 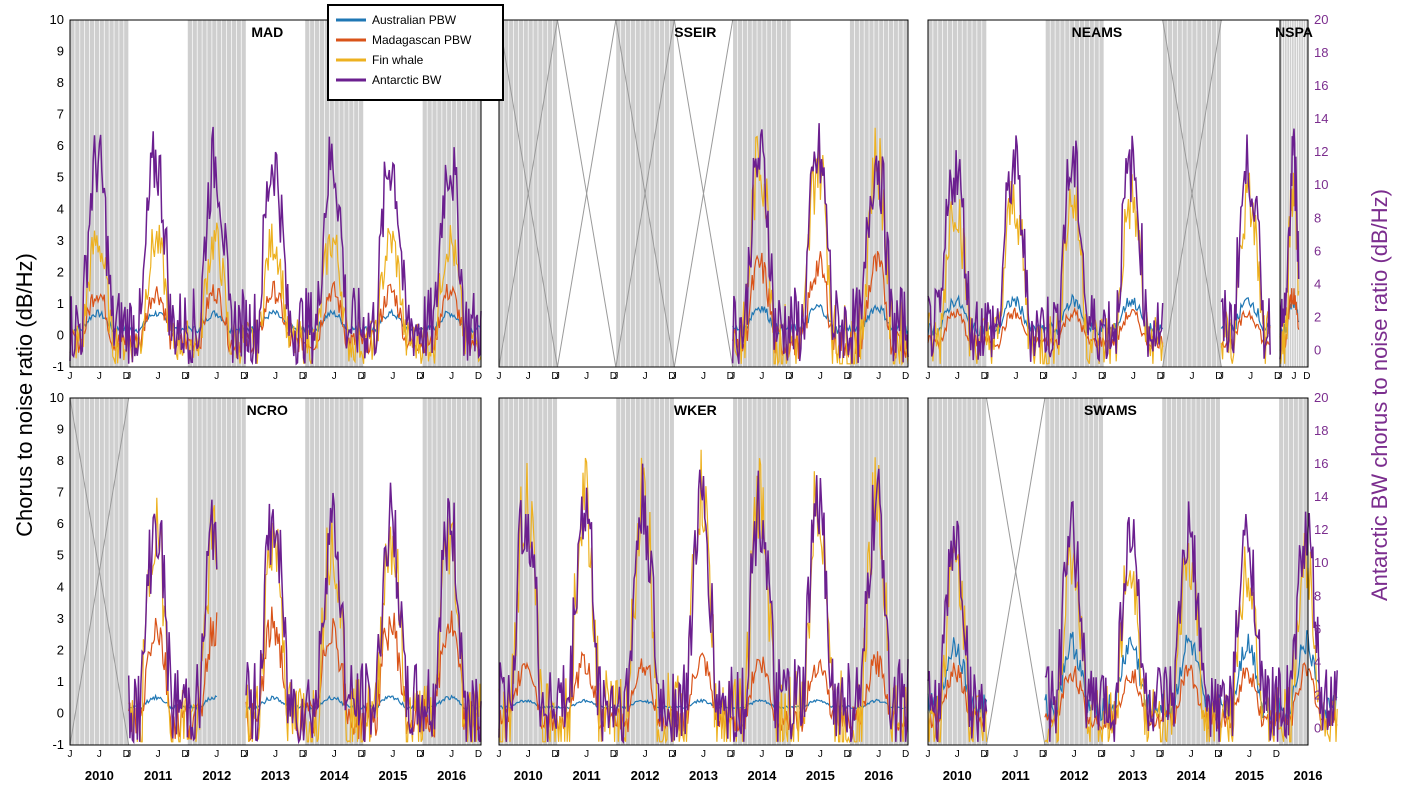 I want to click on y-tick-label: 3, so click(x=60, y=618).